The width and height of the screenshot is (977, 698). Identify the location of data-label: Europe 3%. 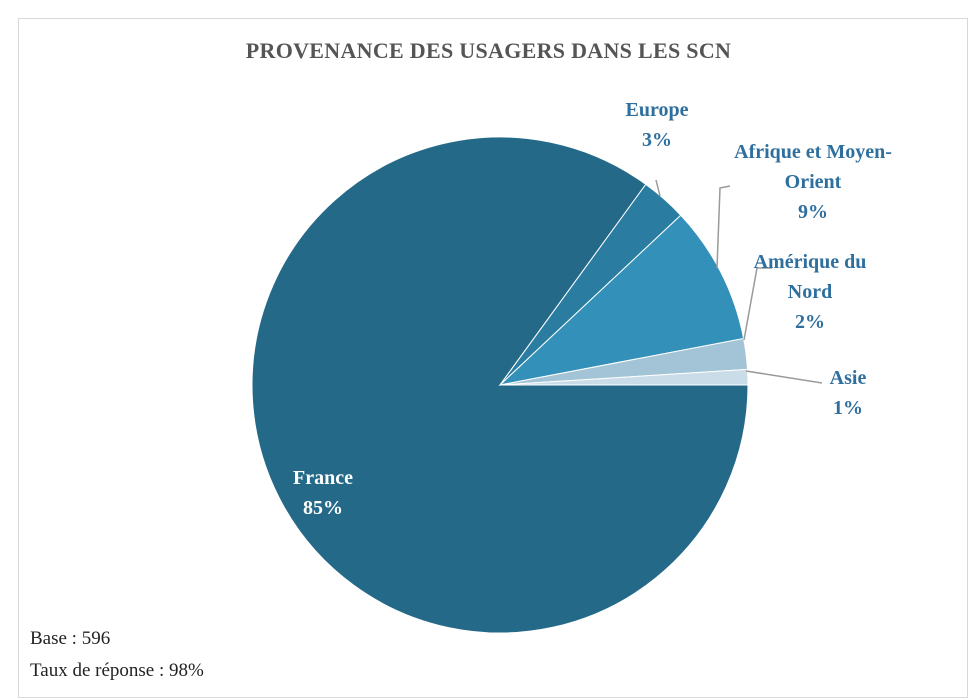
(657, 125).